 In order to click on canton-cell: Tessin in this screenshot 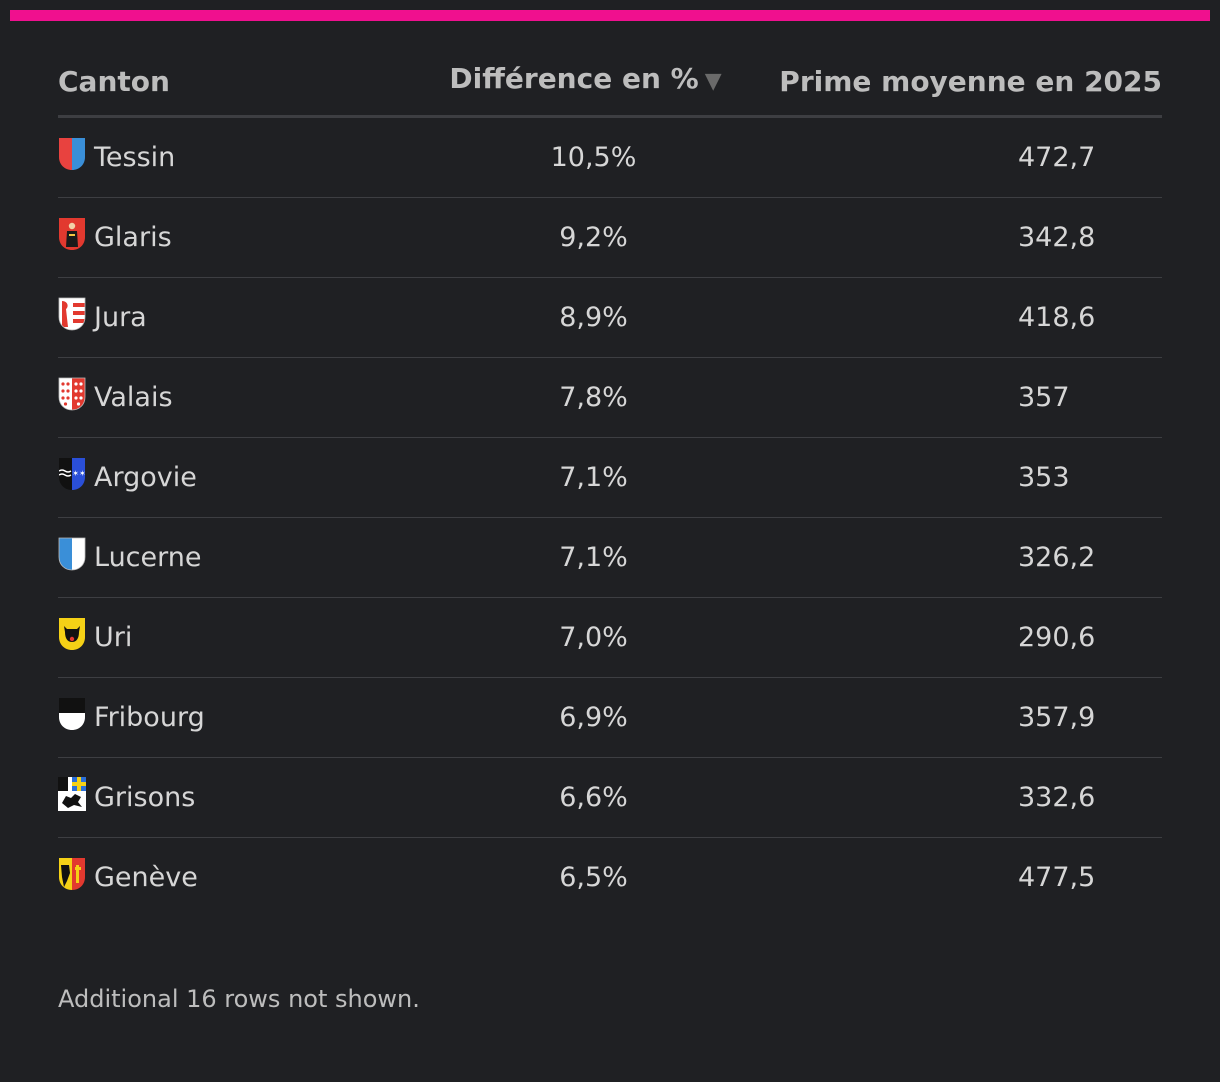, I will do `click(243, 157)`.